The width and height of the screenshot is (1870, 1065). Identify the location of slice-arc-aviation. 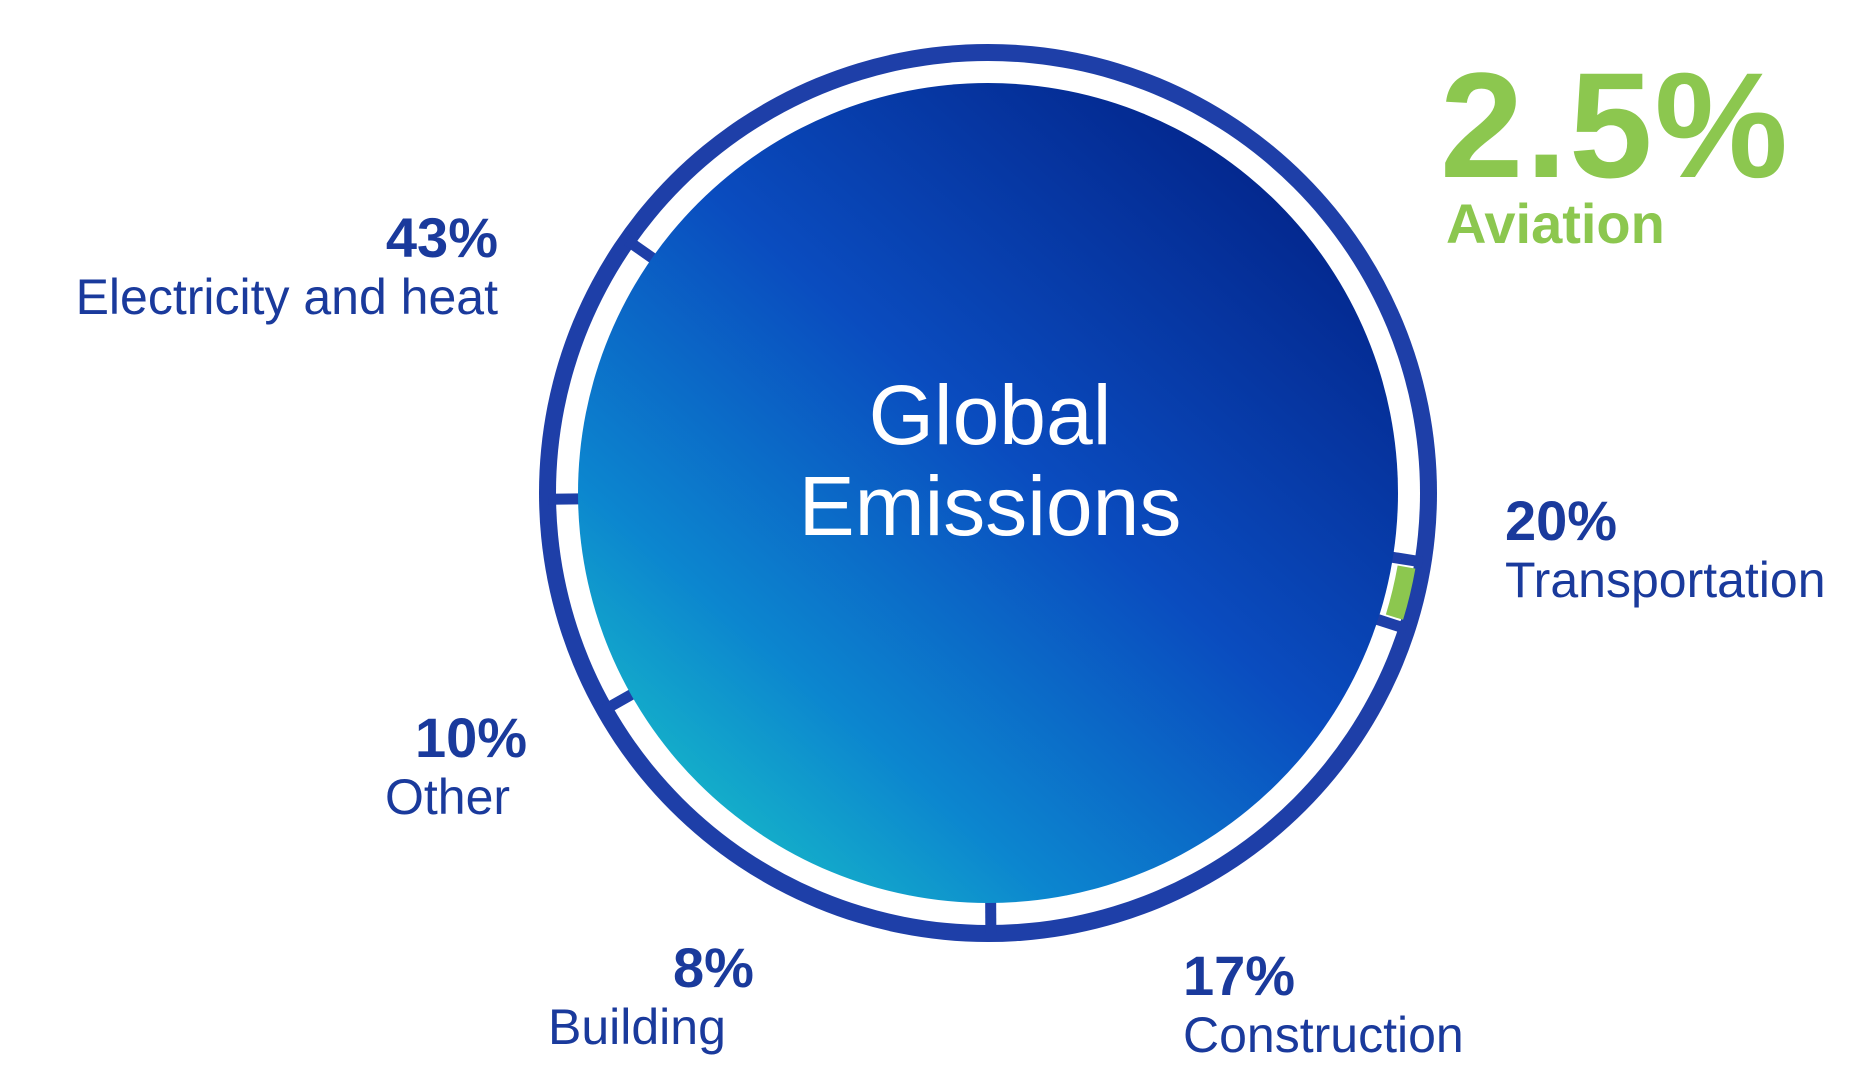
(1400, 592).